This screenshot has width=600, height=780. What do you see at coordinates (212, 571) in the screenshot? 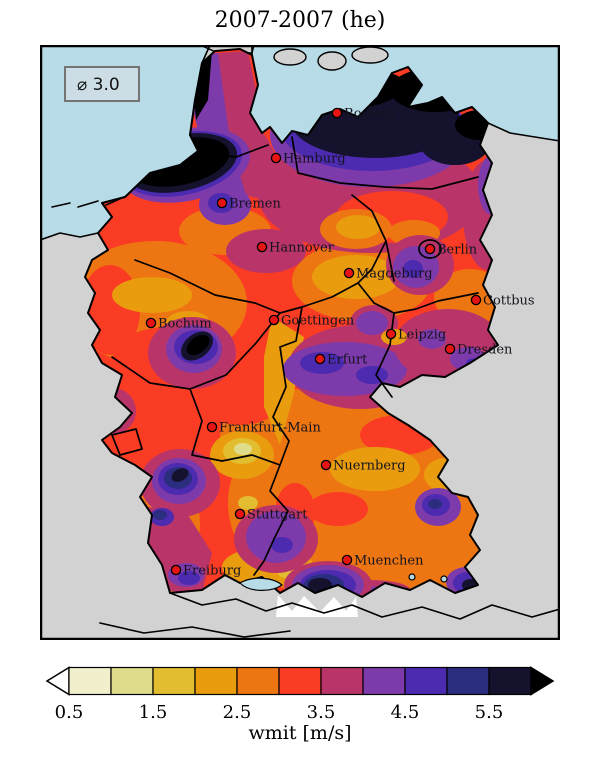
I see `city-label: Freiburg` at bounding box center [212, 571].